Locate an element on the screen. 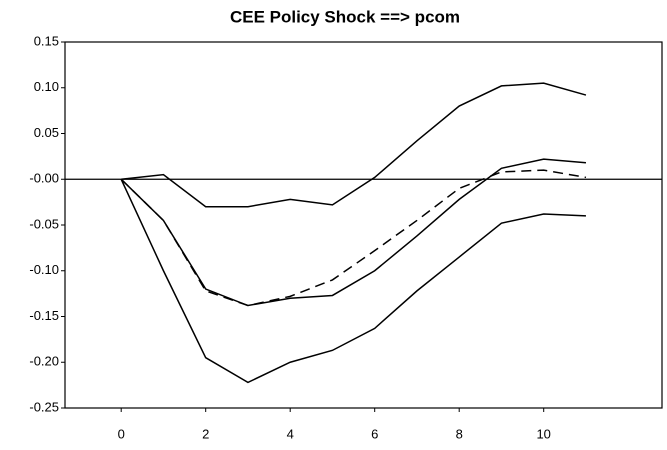  y-tick-label: -0.25 is located at coordinates (44, 406).